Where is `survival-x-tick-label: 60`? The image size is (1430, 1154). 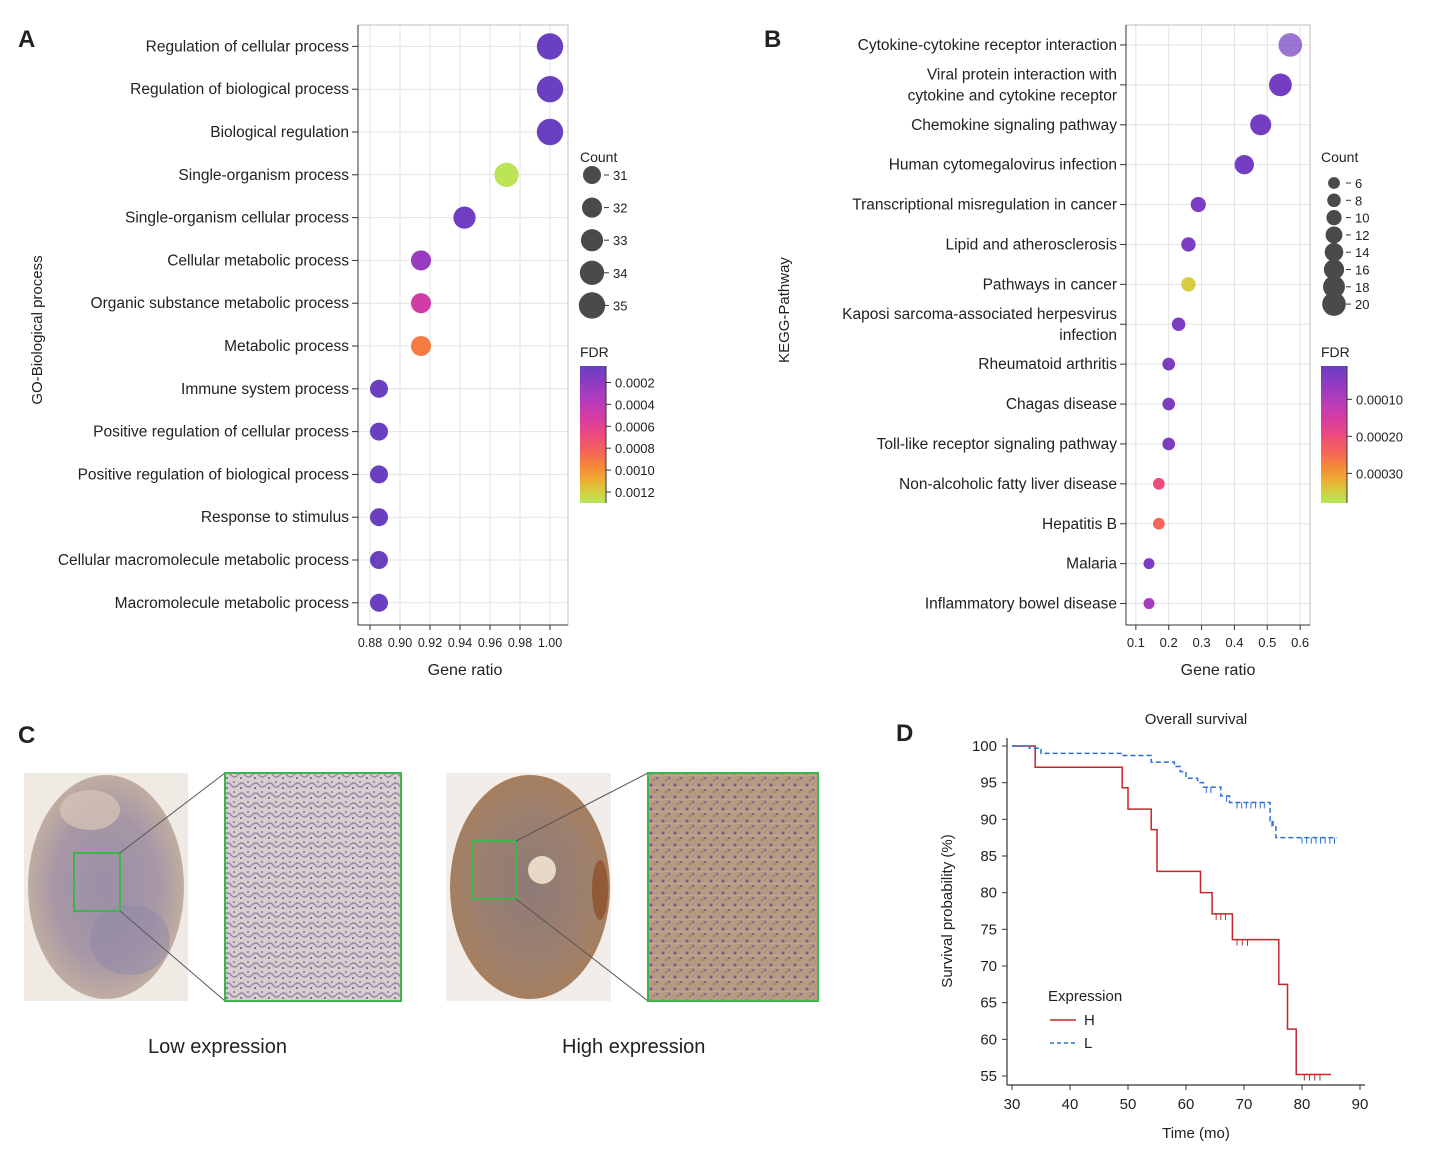 survival-x-tick-label: 60 is located at coordinates (1186, 1104).